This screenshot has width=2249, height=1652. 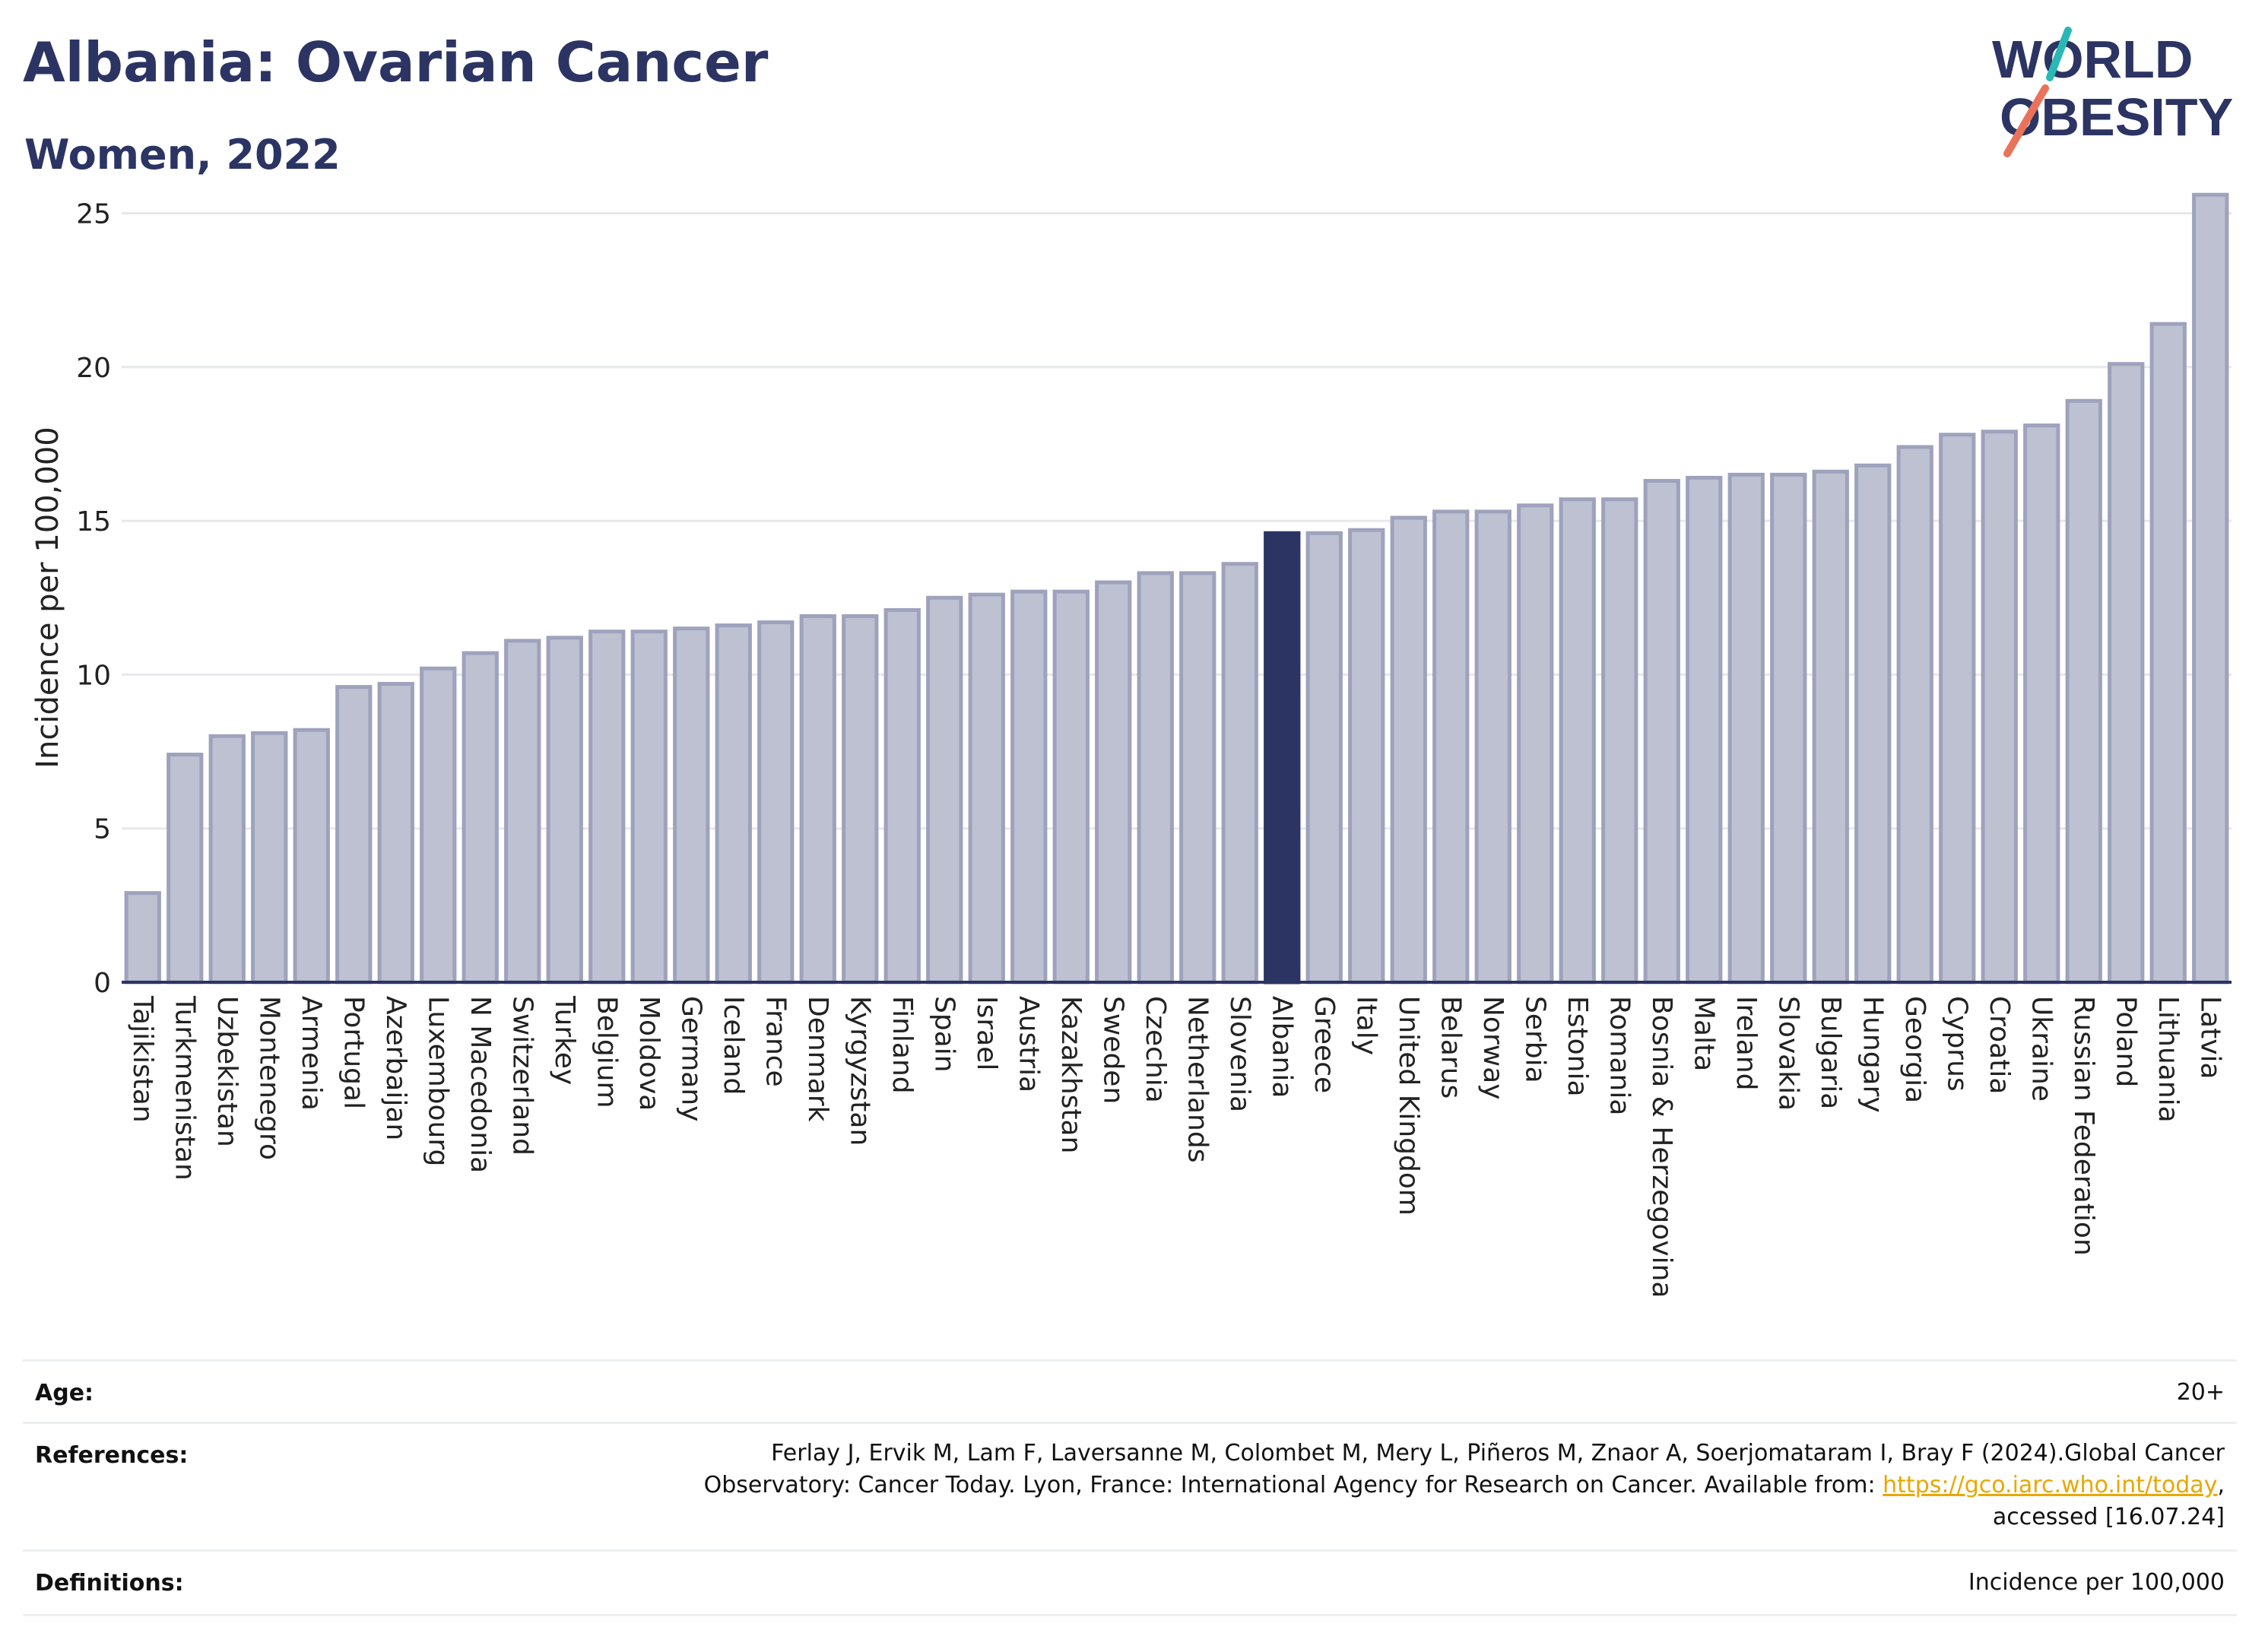 What do you see at coordinates (102, 983) in the screenshot?
I see `y-tick-label: 0` at bounding box center [102, 983].